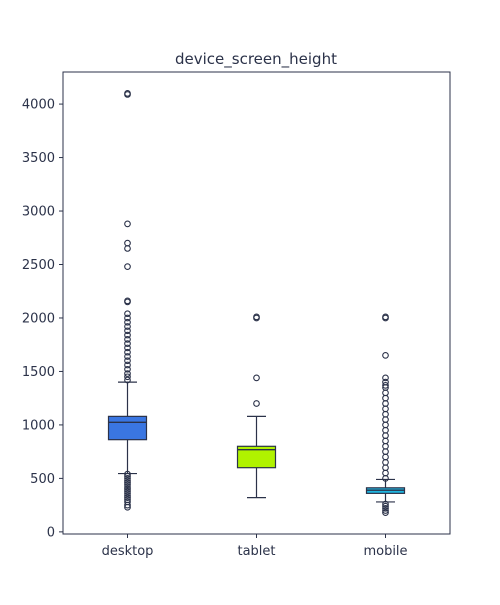 This screenshot has height=605, width=500. I want to click on y-tick-label: 2000, so click(38, 318).